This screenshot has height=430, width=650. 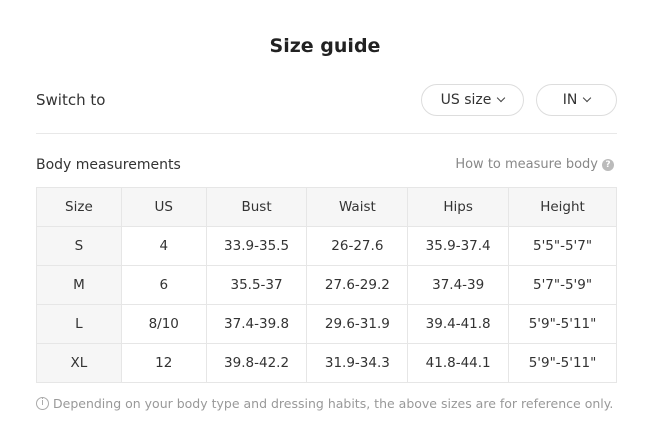 I want to click on unit-dropdown: IN, so click(x=576, y=100).